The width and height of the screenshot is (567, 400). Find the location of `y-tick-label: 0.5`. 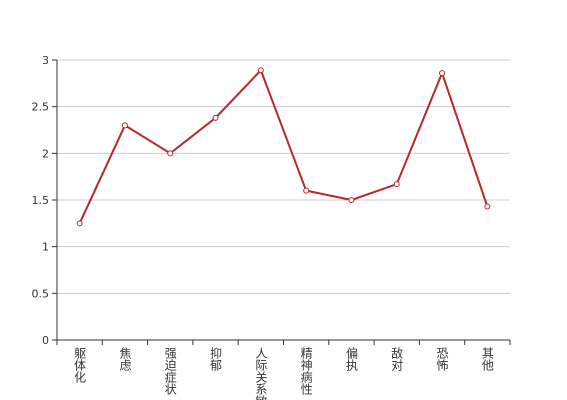

y-tick-label: 0.5 is located at coordinates (41, 293).